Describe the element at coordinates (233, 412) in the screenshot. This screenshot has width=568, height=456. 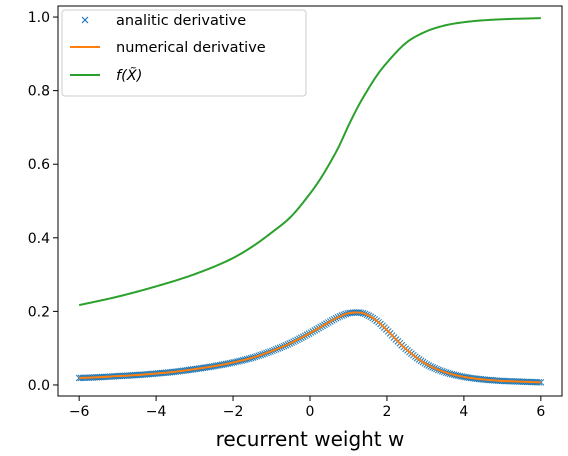
I see `x-tick-label: −2` at that location.